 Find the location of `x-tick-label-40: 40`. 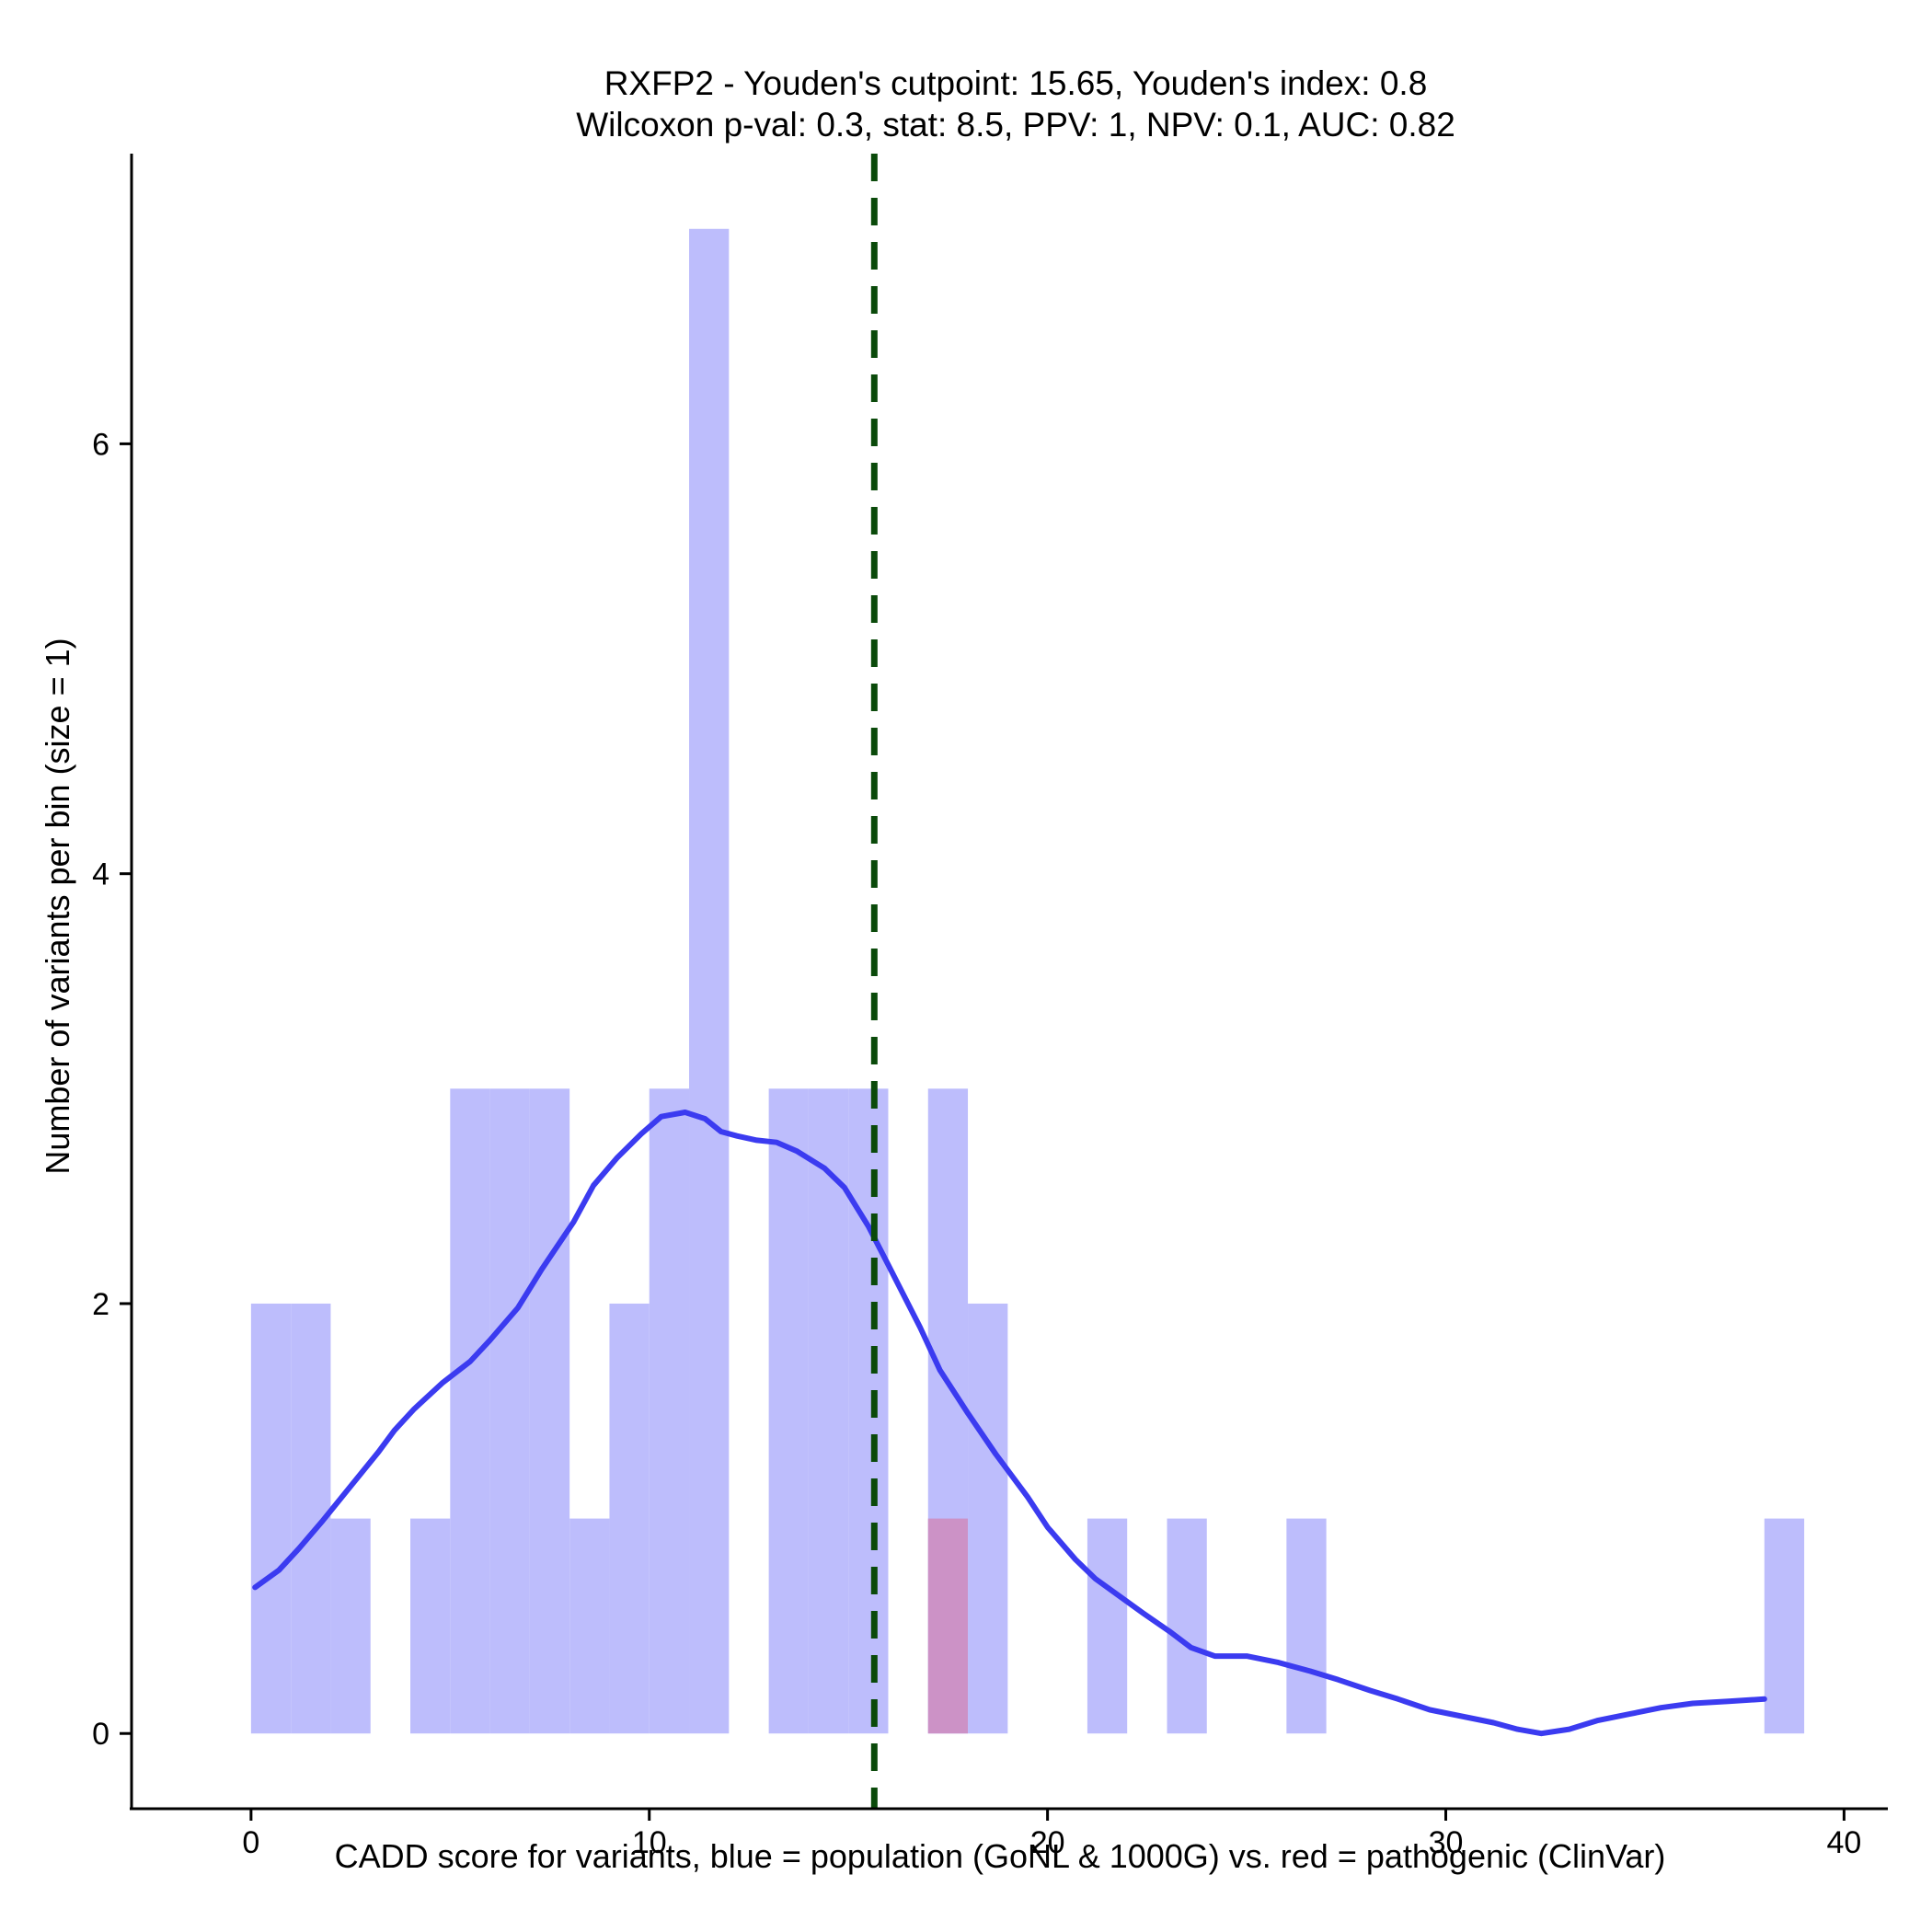

x-tick-label-40: 40 is located at coordinates (1843, 1842).